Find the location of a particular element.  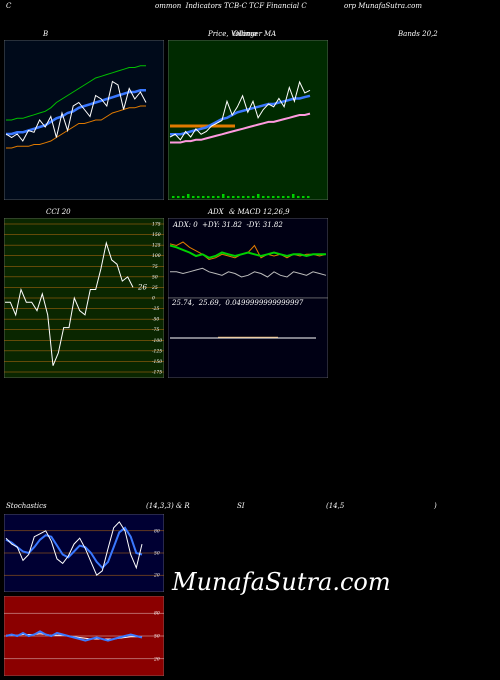

bb-middle-band is located at coordinates (76, 112).